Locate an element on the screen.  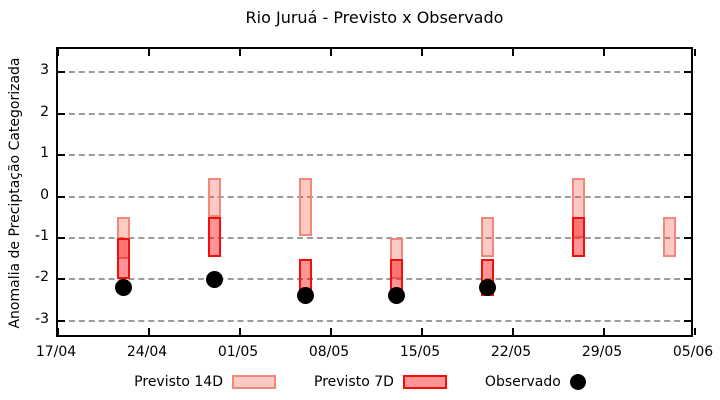
y-tick-label: 0 is located at coordinates (44, 194).